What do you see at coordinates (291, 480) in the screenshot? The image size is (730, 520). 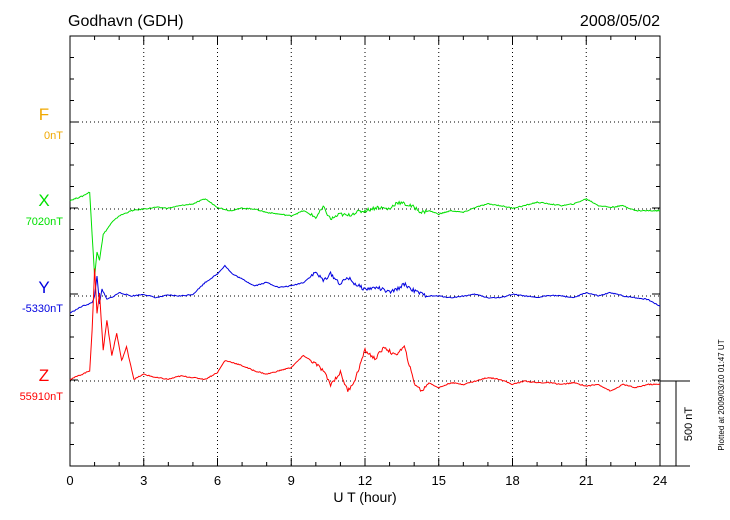 I see `x-tick-label: 9` at bounding box center [291, 480].